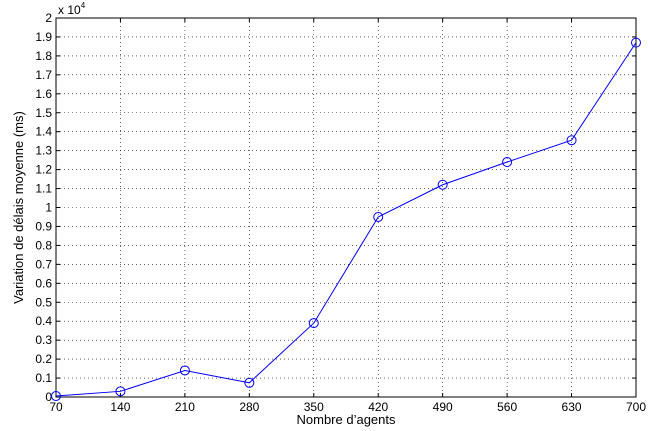 This screenshot has height=431, width=650. I want to click on y-tick-label: 0.9, so click(43, 226).